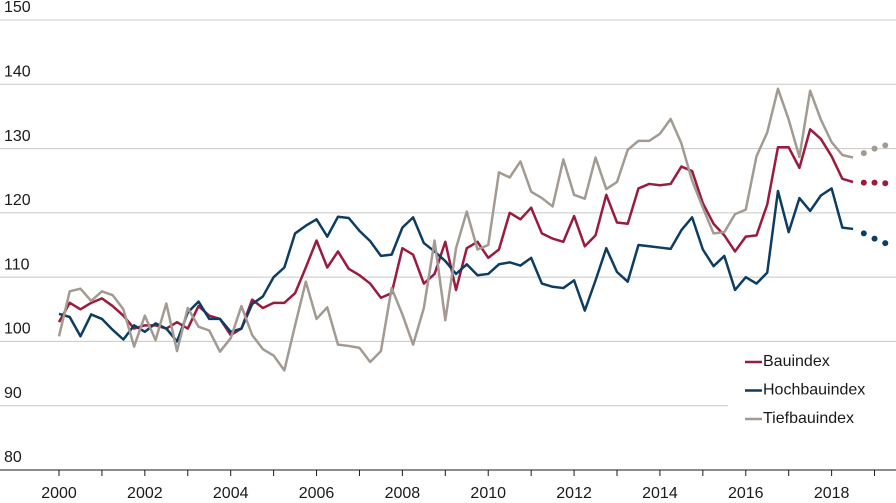 This screenshot has width=896, height=503. What do you see at coordinates (746, 493) in the screenshot?
I see `x-tick-label: 2016` at bounding box center [746, 493].